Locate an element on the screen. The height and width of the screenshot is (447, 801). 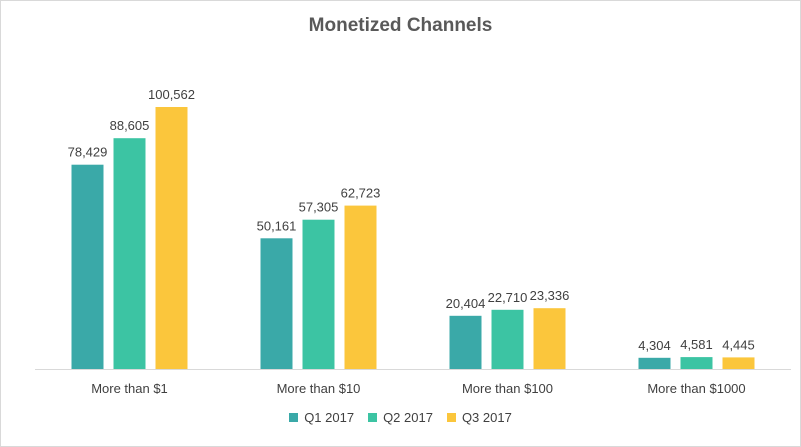
legend-label-q2-2017: Q2 2017 is located at coordinates (408, 417).